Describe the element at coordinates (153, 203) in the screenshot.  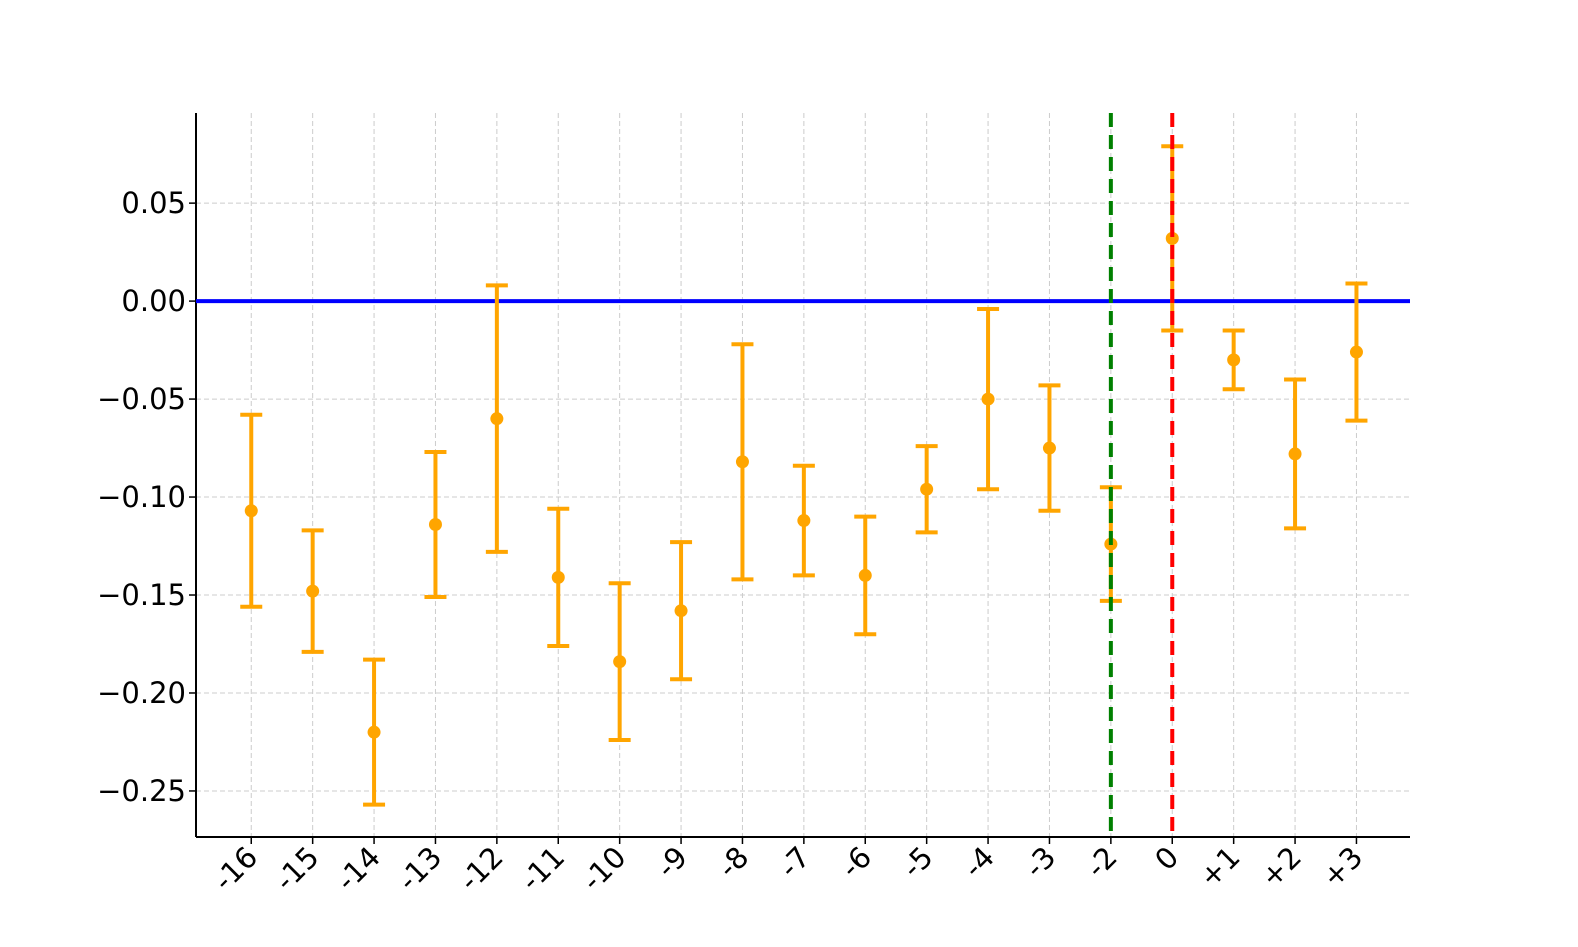
I see `y-tick-label: 0.05` at that location.